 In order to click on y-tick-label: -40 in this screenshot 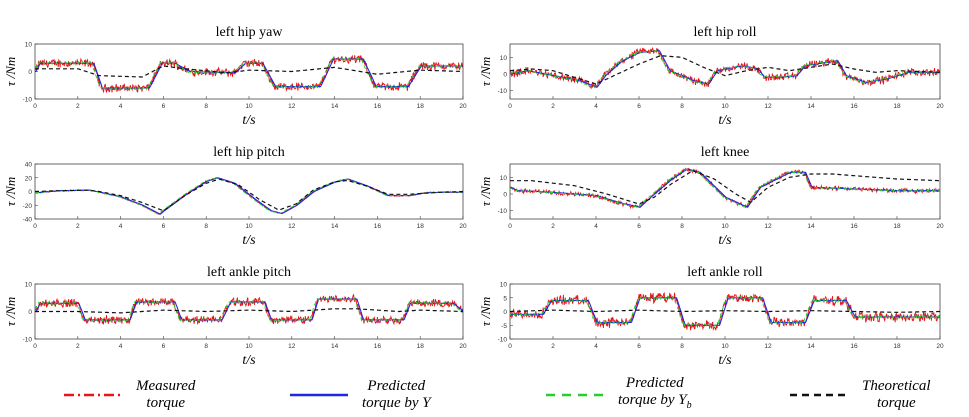, I will do `click(28, 220)`.